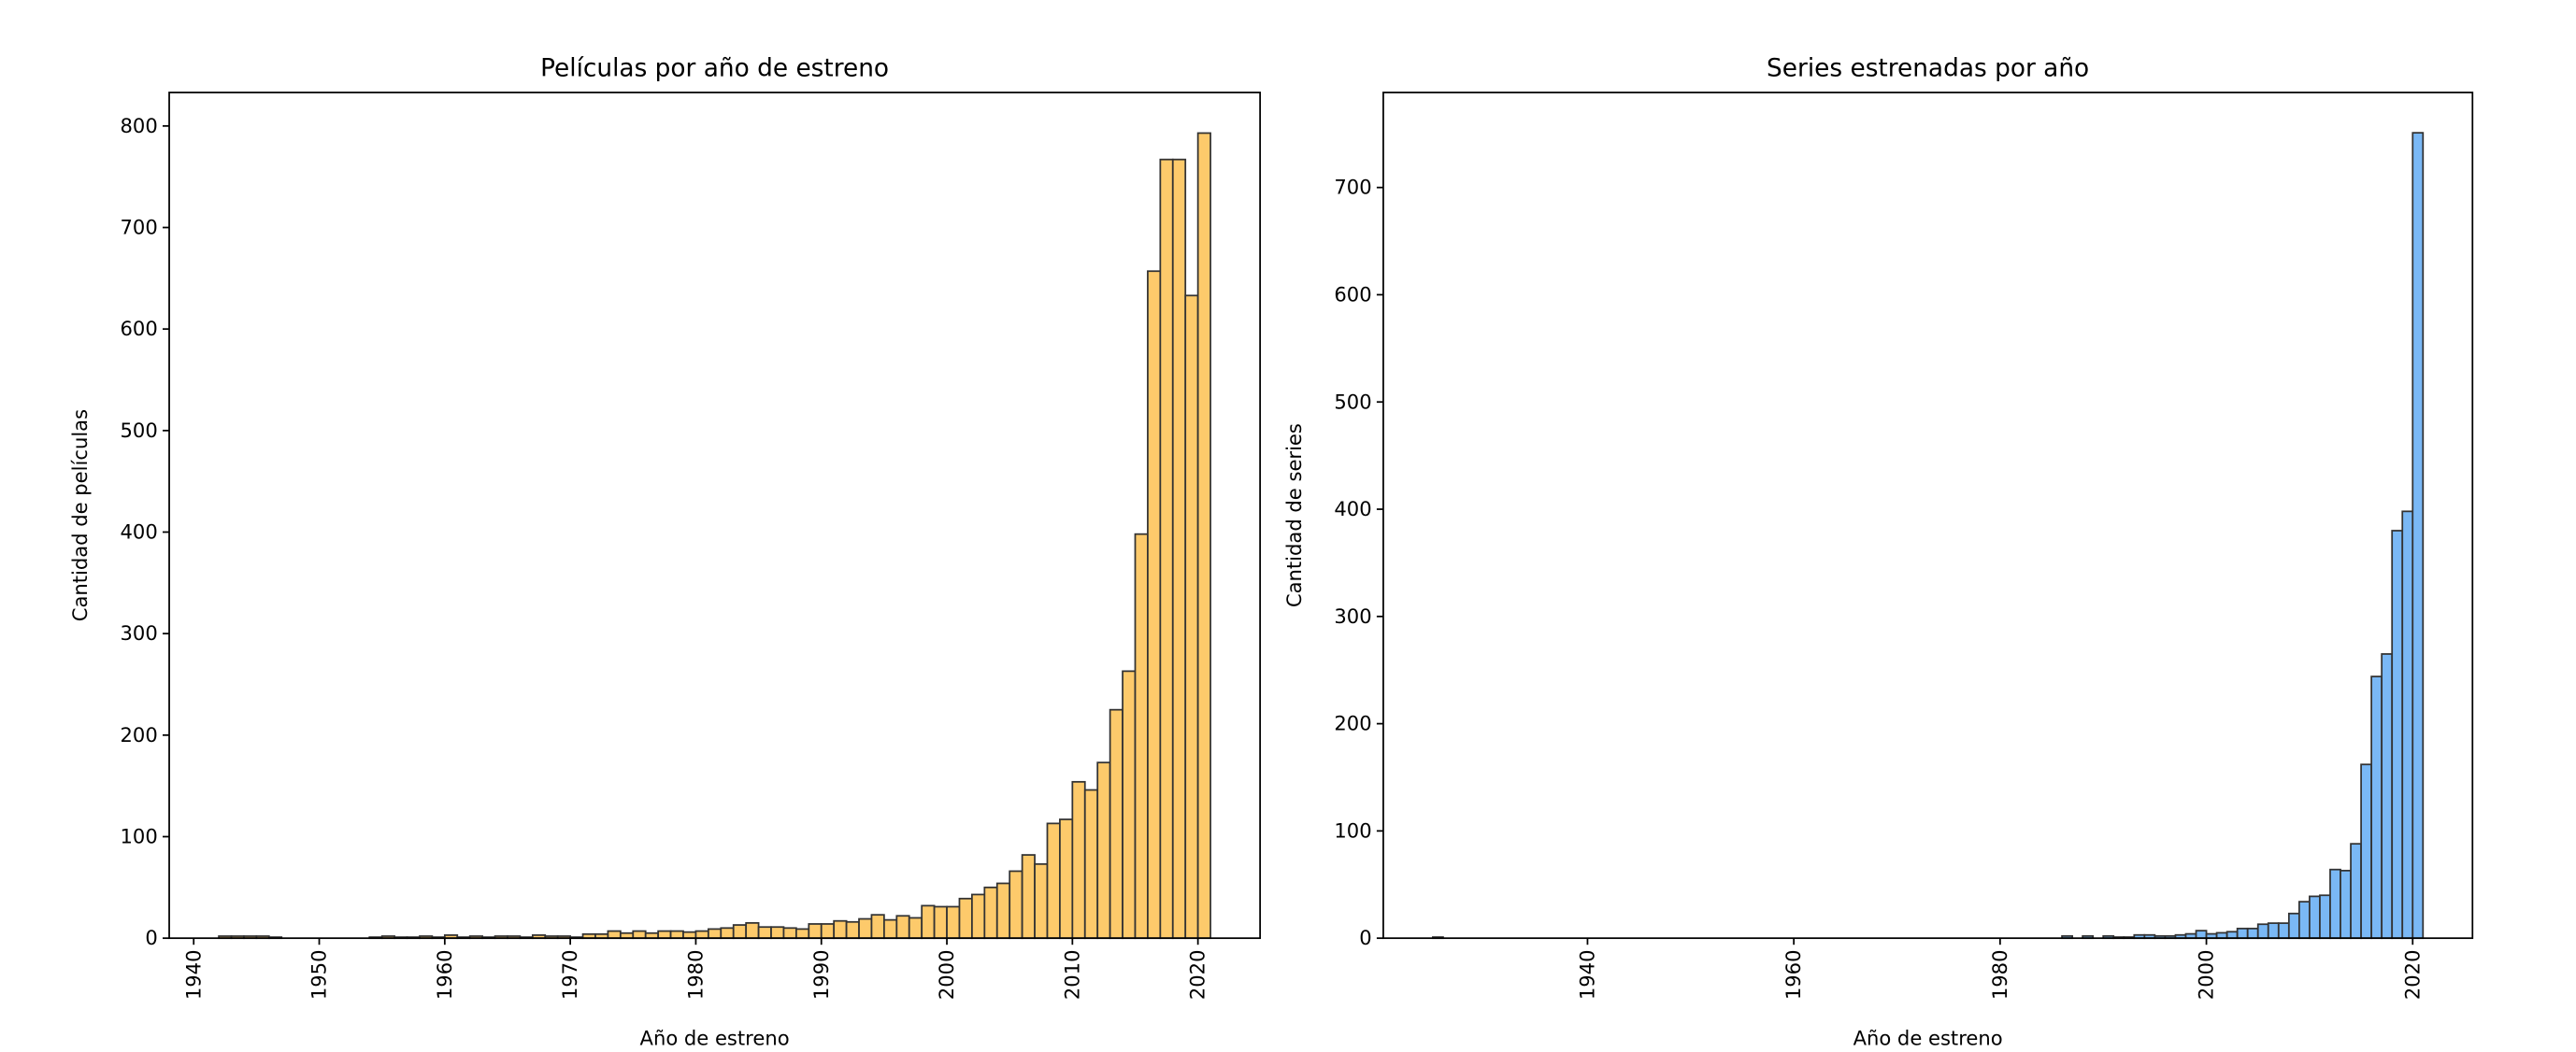 The height and width of the screenshot is (1052, 2576). Describe the element at coordinates (821, 974) in the screenshot. I see `x-tick-label: 1990` at that location.